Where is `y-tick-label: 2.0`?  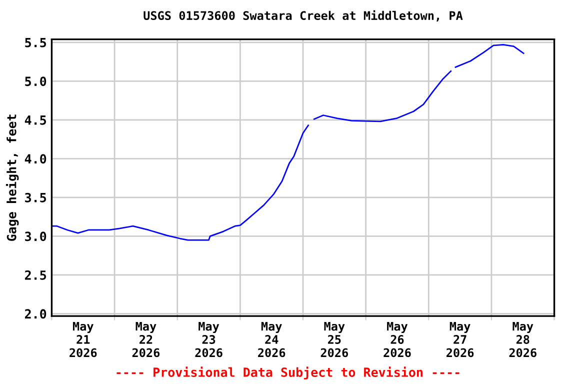 y-tick-label: 2.0 is located at coordinates (35, 314).